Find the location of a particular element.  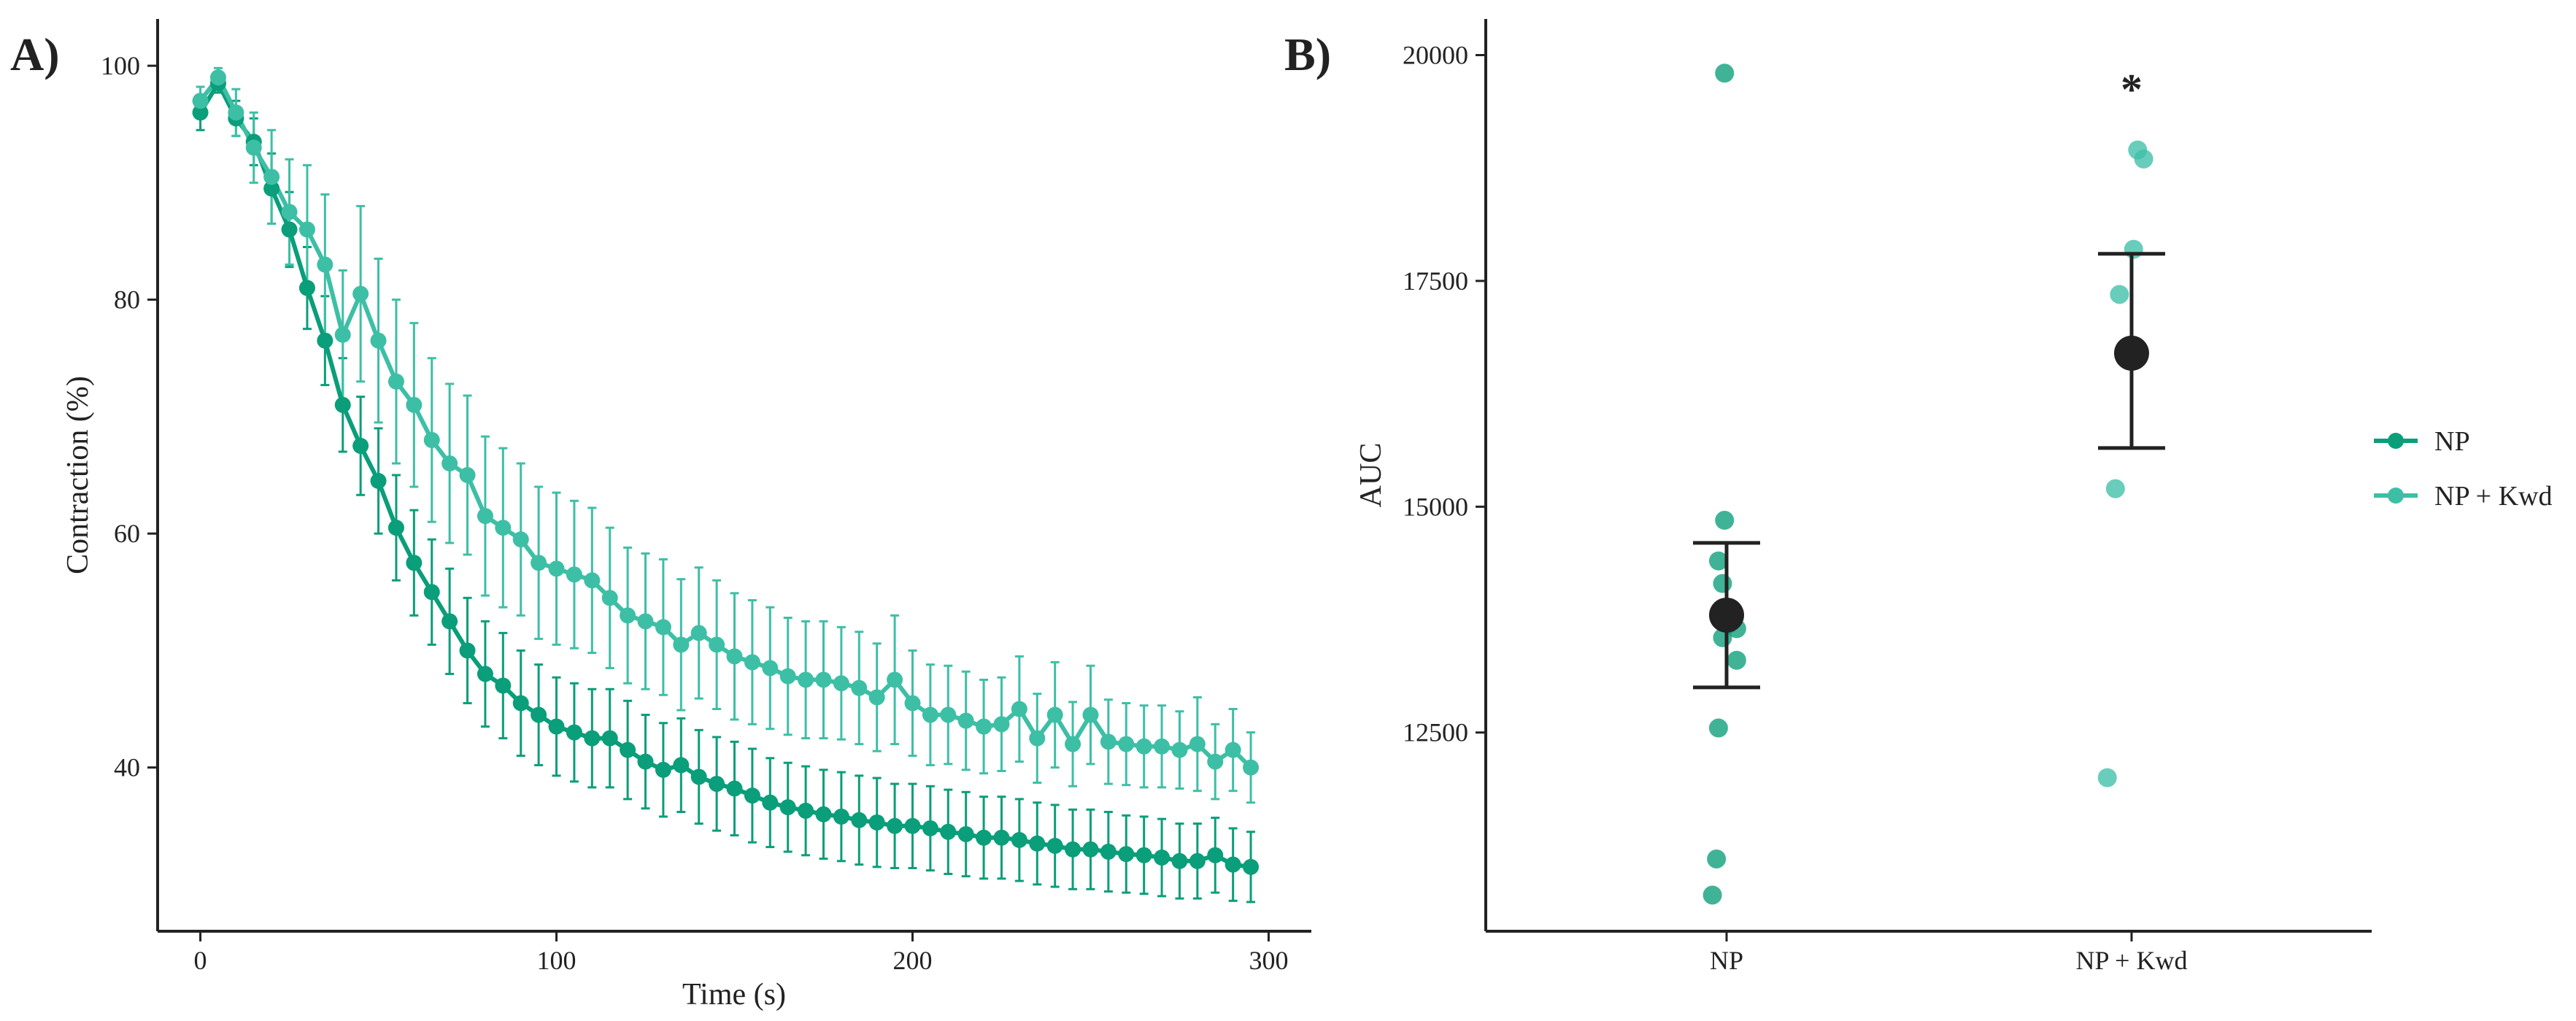

panel-b-y-tick-label: 17500 is located at coordinates (1435, 281).